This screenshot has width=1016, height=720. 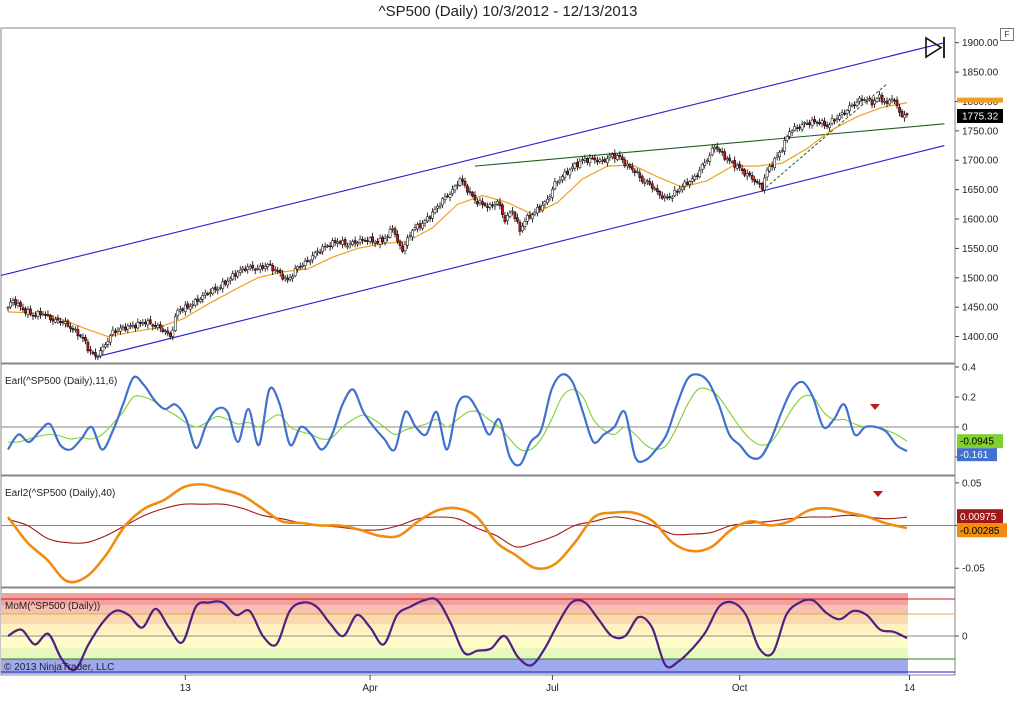 I want to click on format-button: F, so click(x=1007, y=34).